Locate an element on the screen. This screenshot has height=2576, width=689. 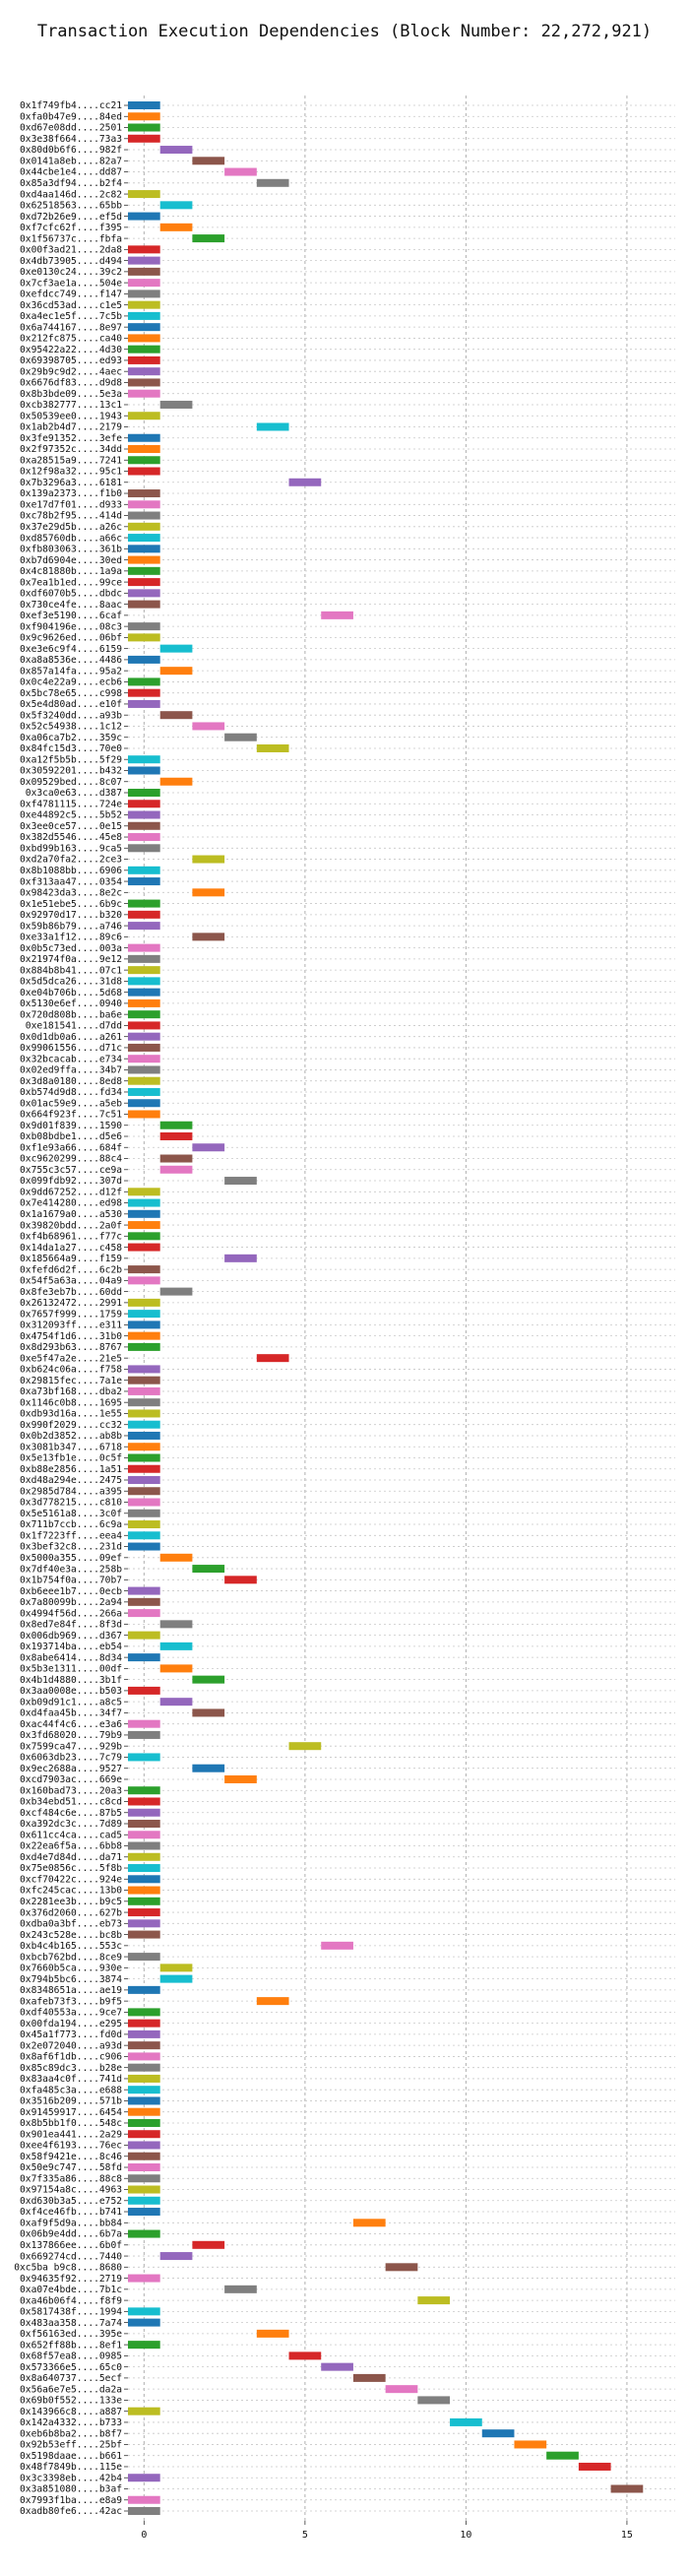
y-tick-label: 0xa8a8536e....4486 is located at coordinates (71, 660).